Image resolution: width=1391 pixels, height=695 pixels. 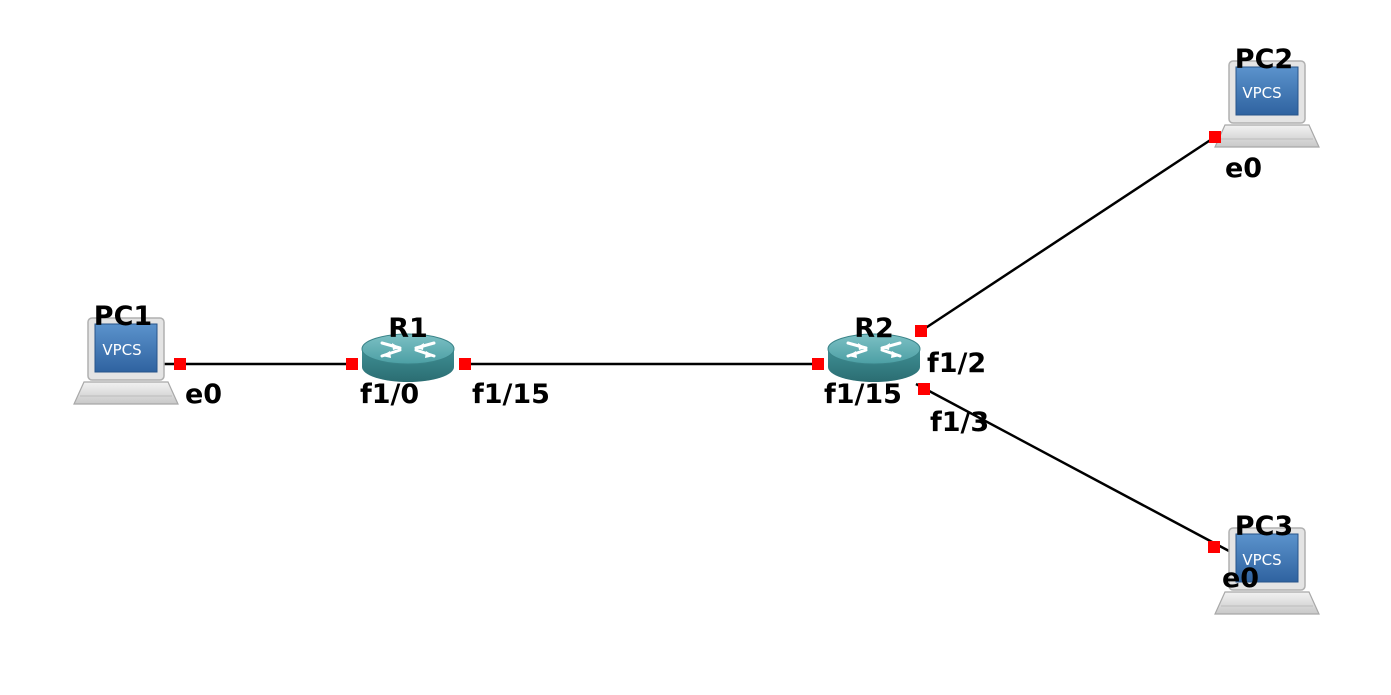 I want to click on pc3-screen-text: VPCS, so click(x=1261, y=560).